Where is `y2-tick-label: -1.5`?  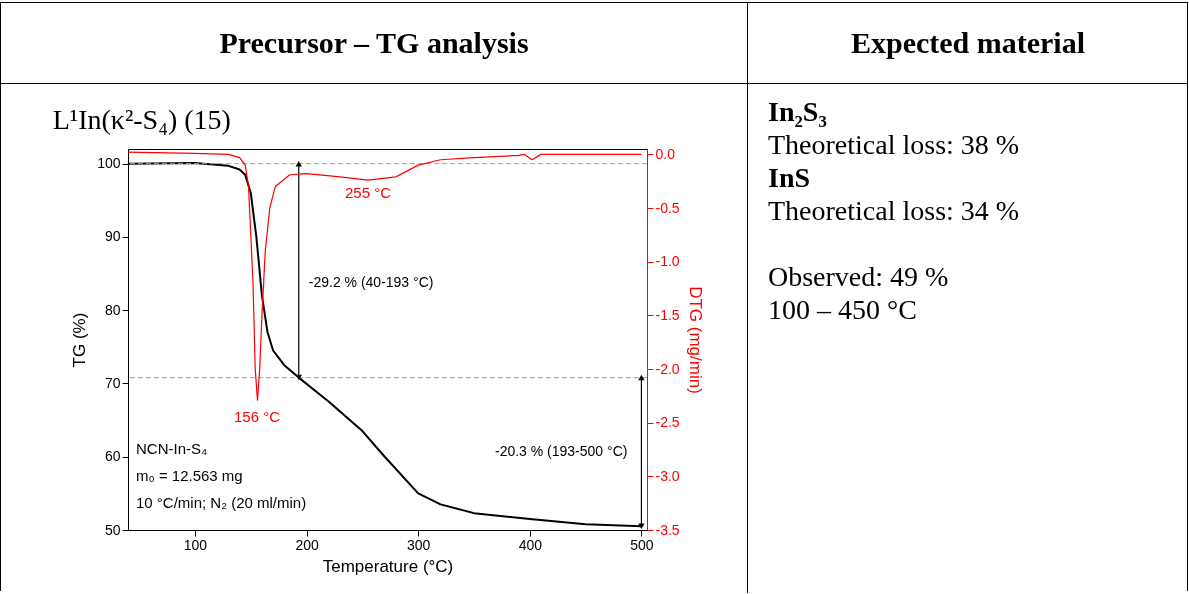
y2-tick-label: -1.5 is located at coordinates (667, 314).